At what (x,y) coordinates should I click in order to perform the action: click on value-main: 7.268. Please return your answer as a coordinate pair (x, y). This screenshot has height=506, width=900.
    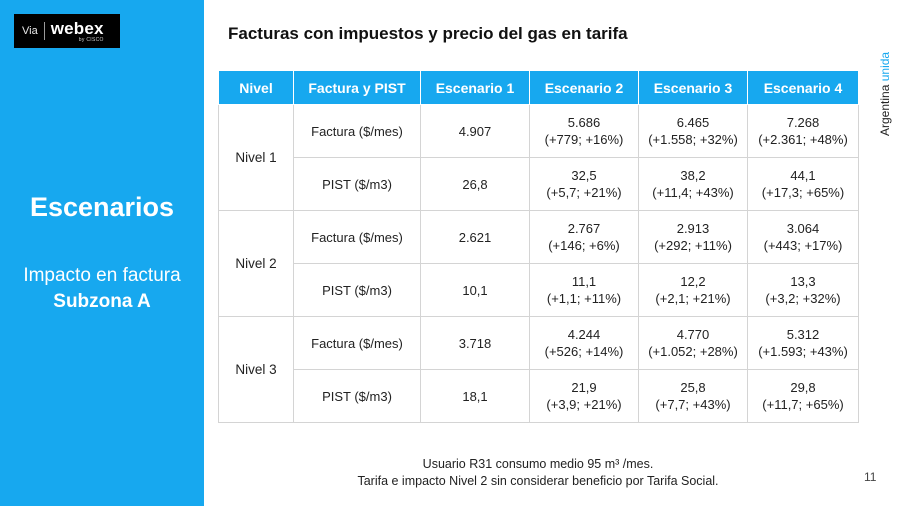
    Looking at the image, I should click on (803, 122).